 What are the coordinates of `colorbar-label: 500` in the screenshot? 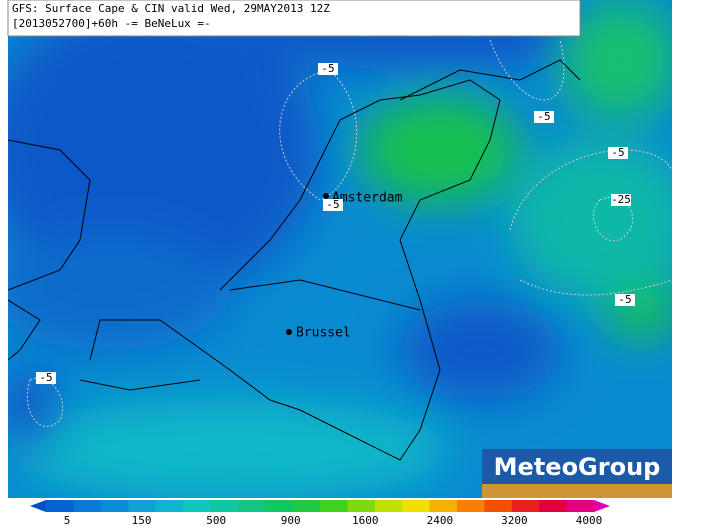 It's located at (216, 520).